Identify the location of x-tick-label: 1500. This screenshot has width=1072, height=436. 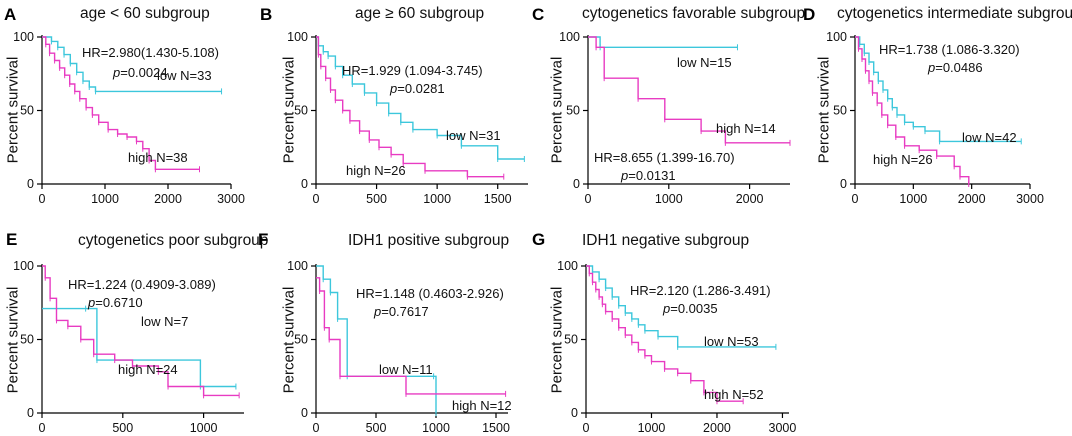
(496, 428).